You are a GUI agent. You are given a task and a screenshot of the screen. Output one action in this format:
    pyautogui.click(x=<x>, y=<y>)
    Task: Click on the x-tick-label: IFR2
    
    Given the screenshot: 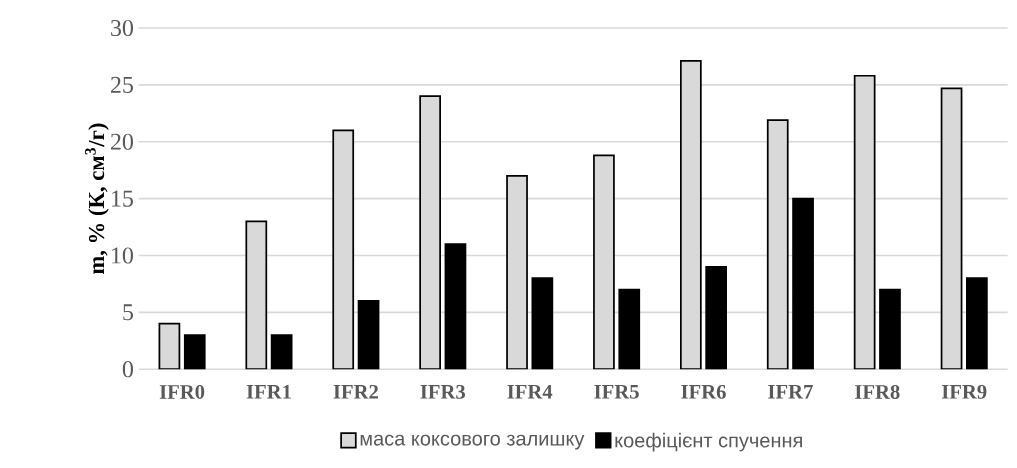 What is the action you would take?
    pyautogui.click(x=355, y=392)
    